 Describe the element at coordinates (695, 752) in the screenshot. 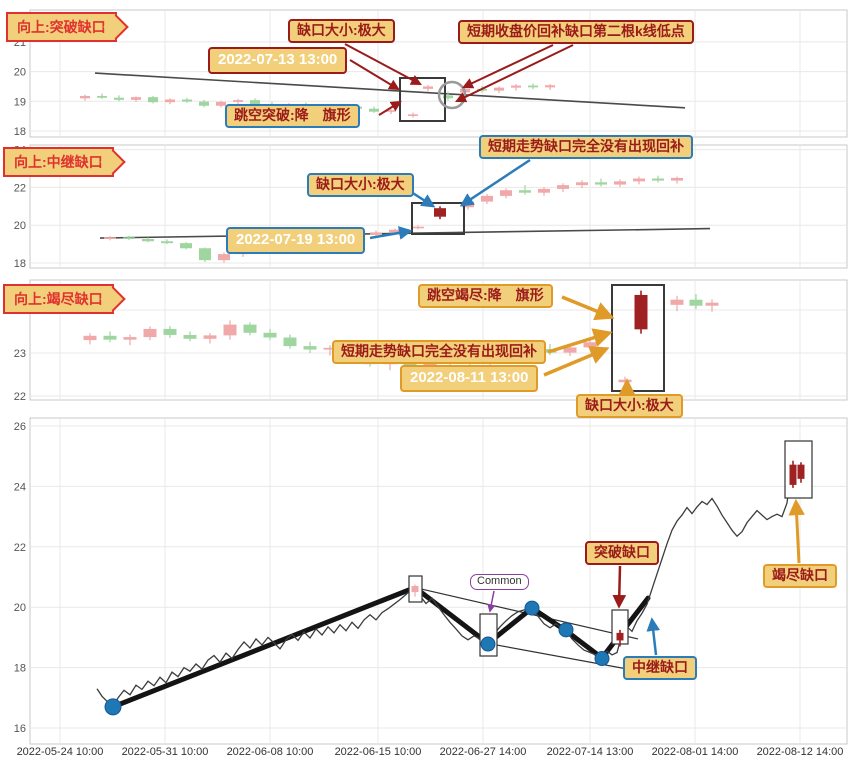

I see `svg-text: 2022-08-01 14:00` at that location.